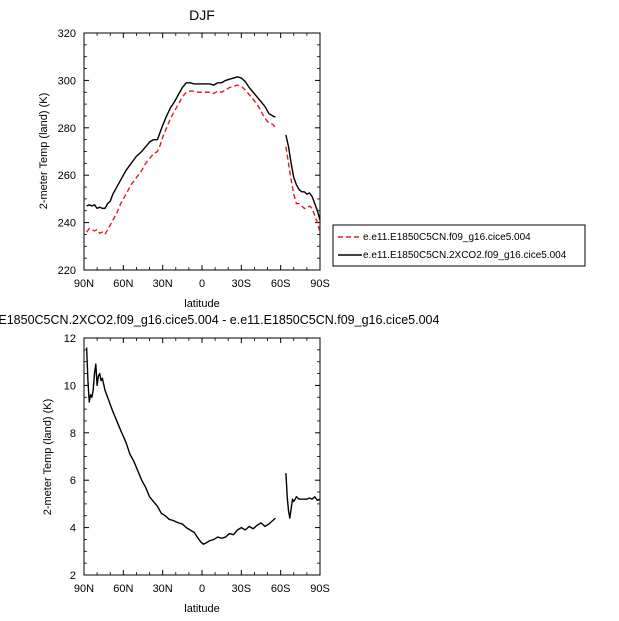  What do you see at coordinates (67, 176) in the screenshot?
I see `y-tick-label: 260` at bounding box center [67, 176].